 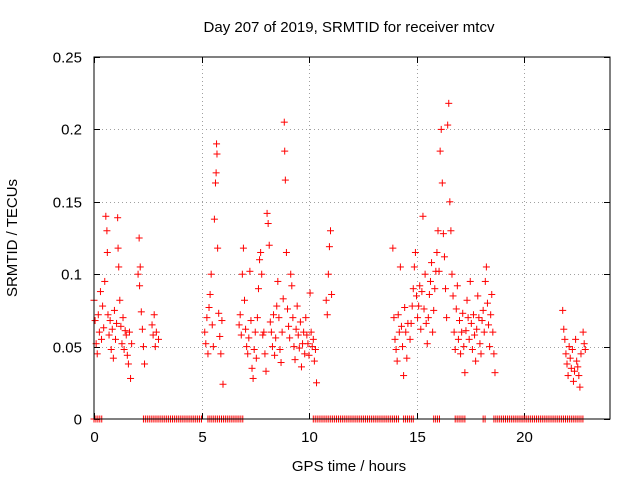 I want to click on x-tick-label: 10, so click(x=309, y=437).